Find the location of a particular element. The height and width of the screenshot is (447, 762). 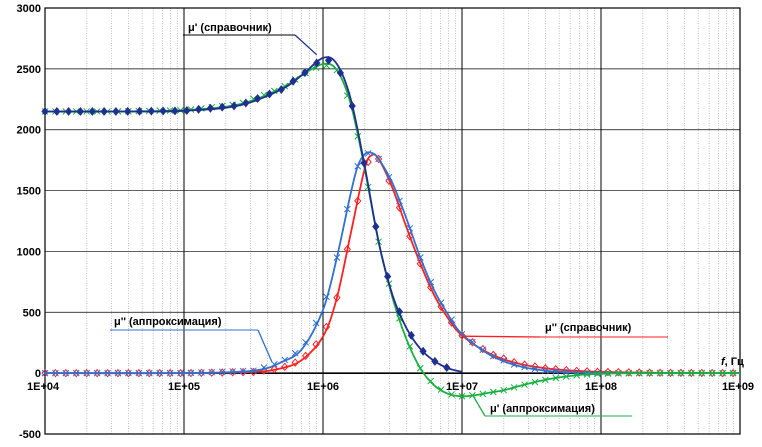

y-tick-label: 2500 is located at coordinates (29, 70).